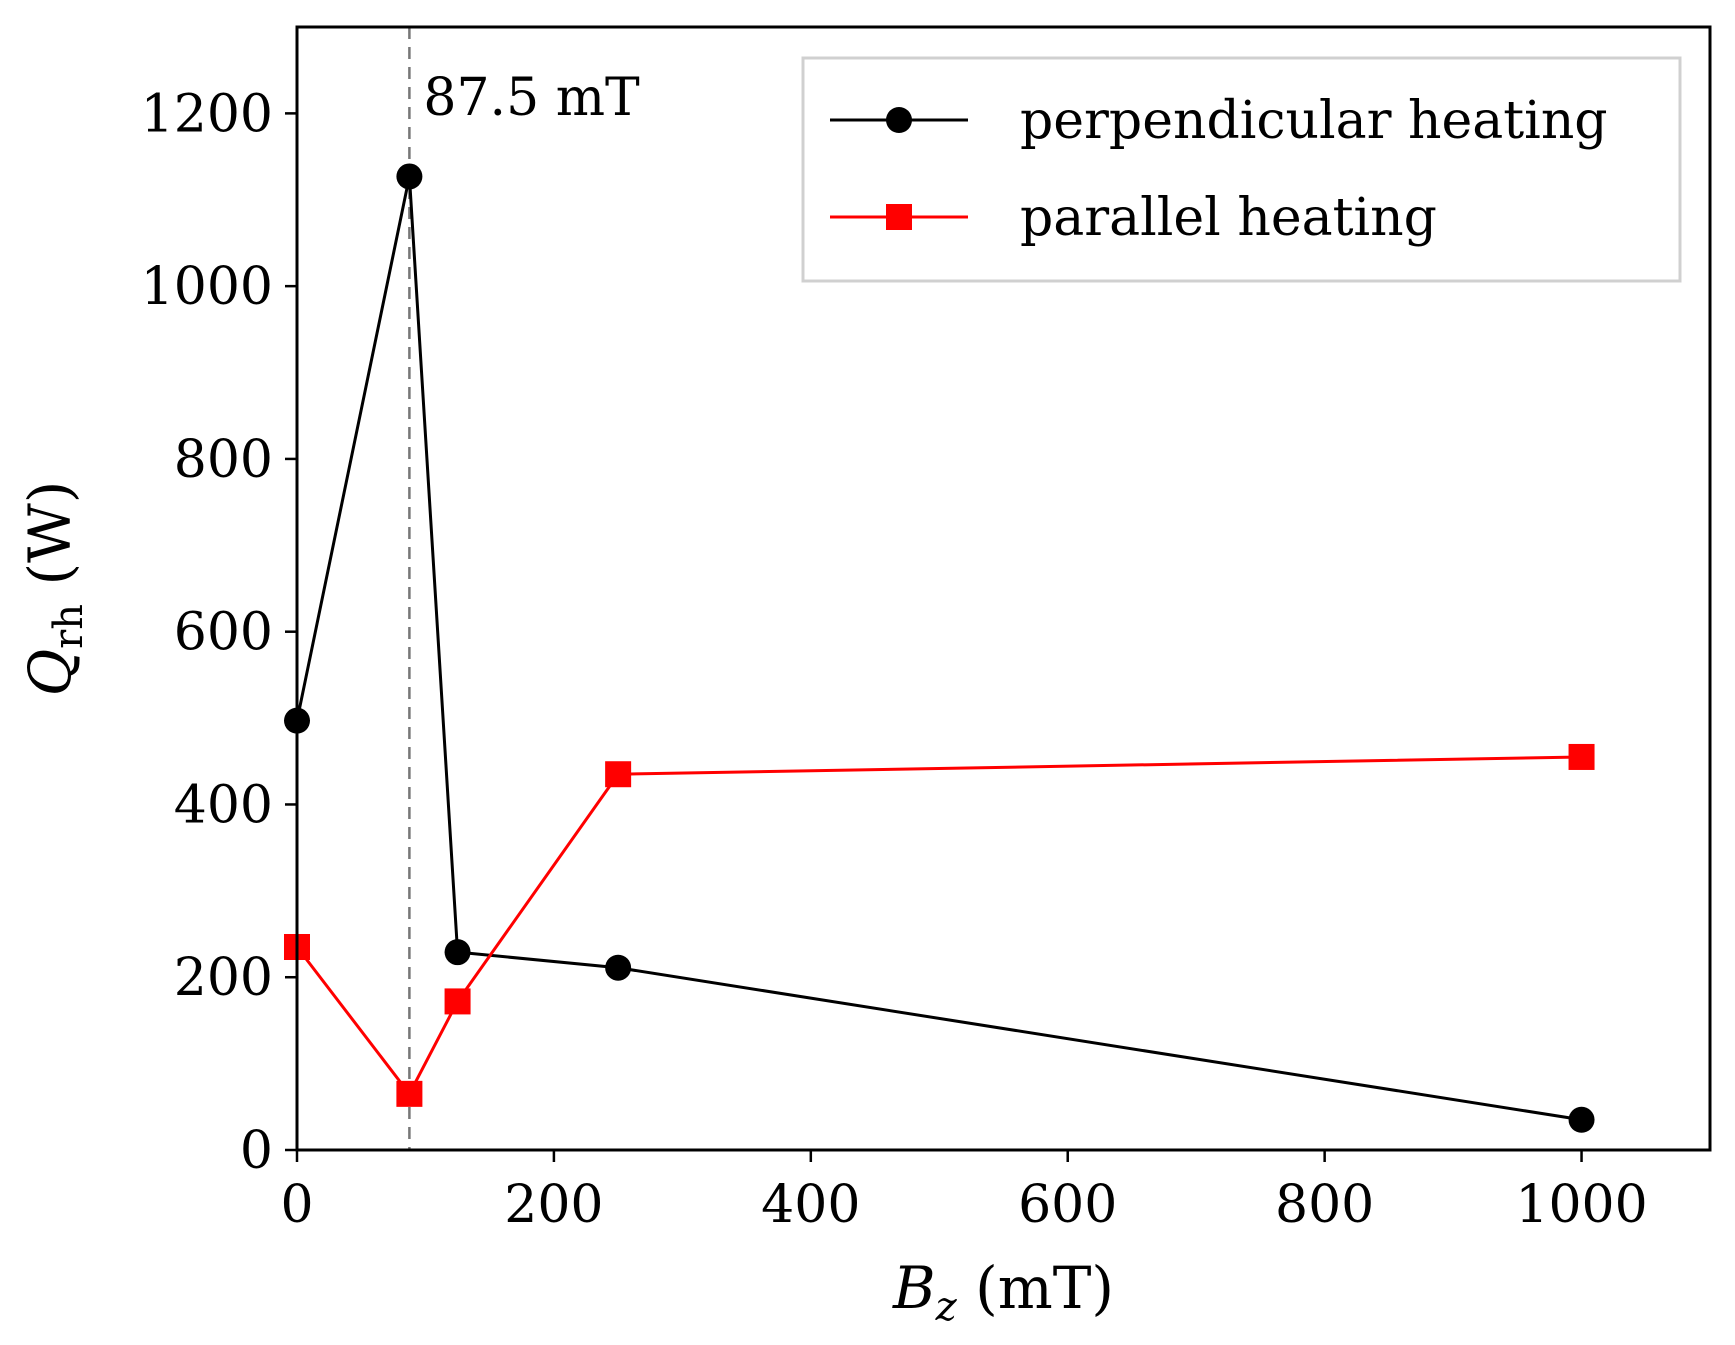 This screenshot has width=1735, height=1345. Describe the element at coordinates (207, 287) in the screenshot. I see `y-tick-label: 1000` at that location.